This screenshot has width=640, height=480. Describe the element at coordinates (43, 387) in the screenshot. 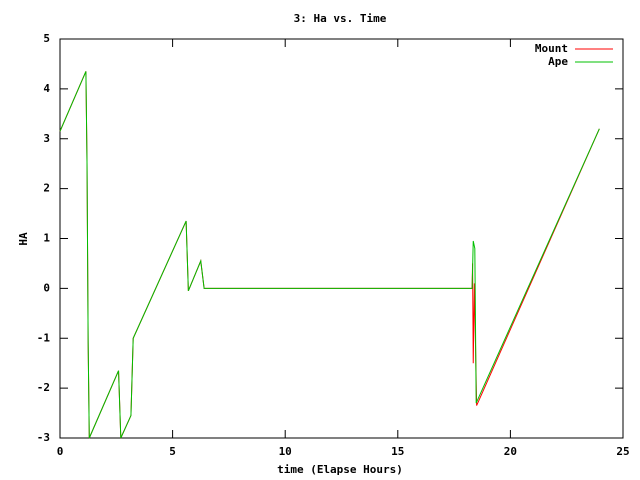

I see `y-tick-label: -2` at that location.